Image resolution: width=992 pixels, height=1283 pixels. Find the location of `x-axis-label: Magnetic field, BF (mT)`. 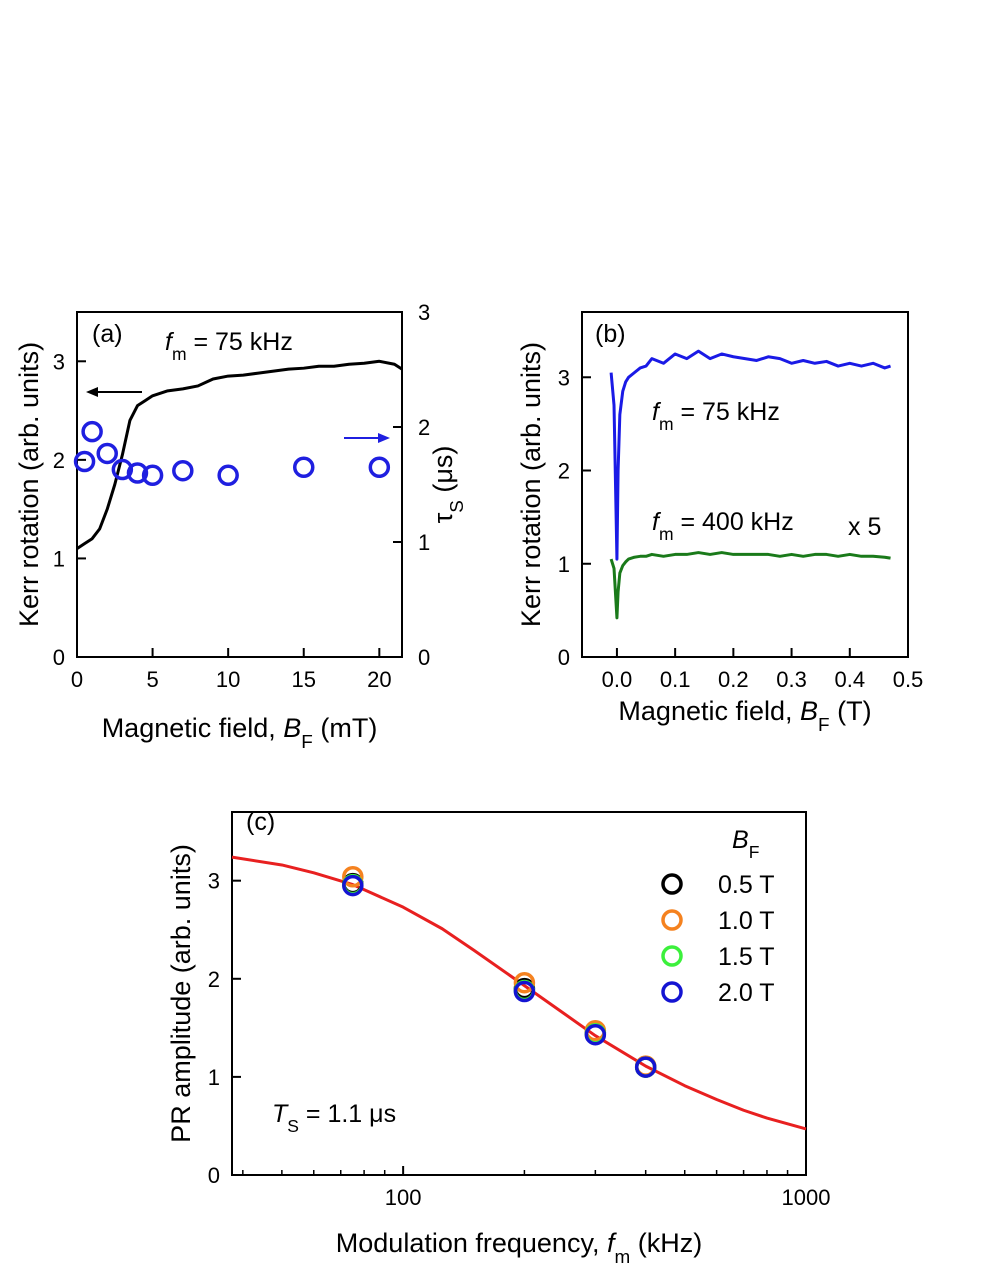

x-axis-label: Magnetic field, BF (mT) is located at coordinates (240, 733).